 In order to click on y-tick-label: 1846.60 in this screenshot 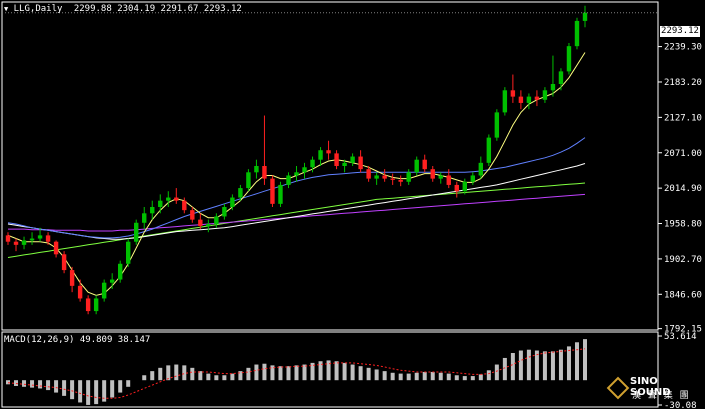, I will do `click(683, 295)`.